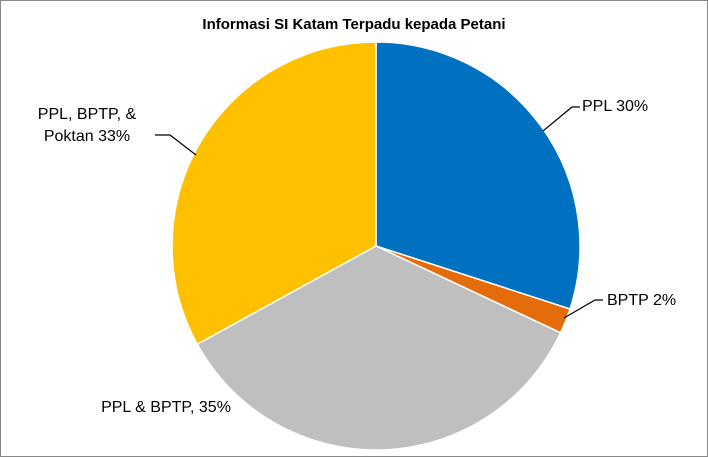 This screenshot has width=708, height=457. Describe the element at coordinates (615, 106) in the screenshot. I see `data-label: PPL 30%` at that location.